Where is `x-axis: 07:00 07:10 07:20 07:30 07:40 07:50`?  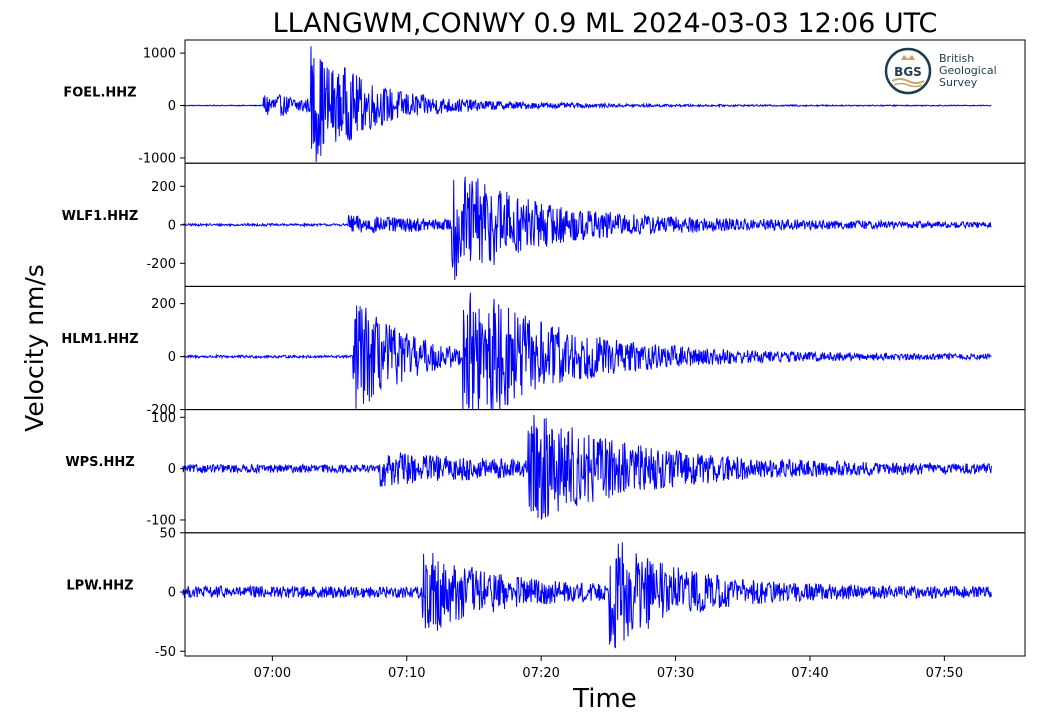 x-axis: 07:00 07:10 07:20 07:30 07:40 07:50 is located at coordinates (608, 668).